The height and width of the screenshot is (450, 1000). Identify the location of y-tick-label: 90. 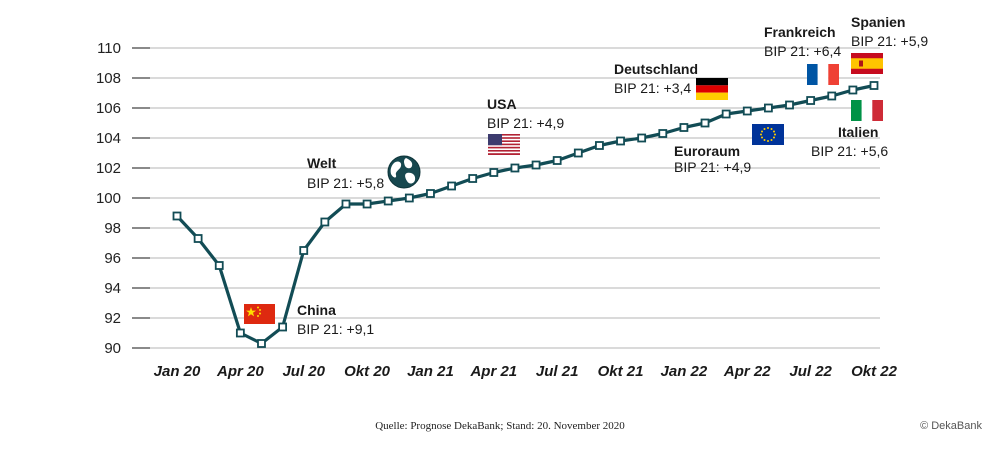
(112, 348).